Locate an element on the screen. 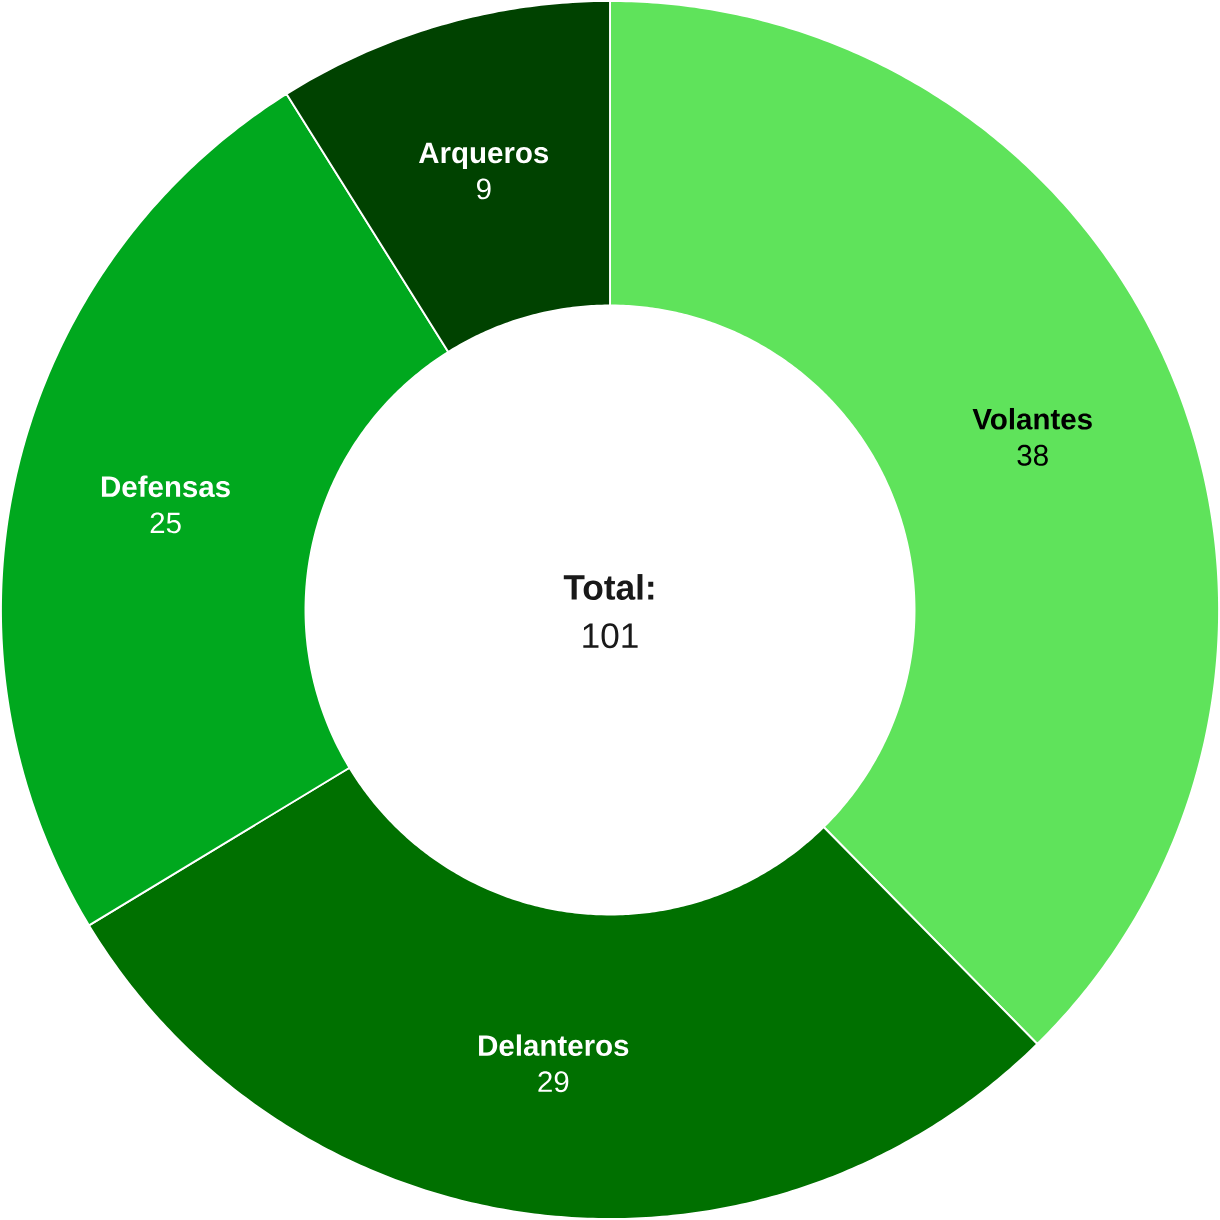 The image size is (1220, 1220). text: 101 is located at coordinates (610, 636).